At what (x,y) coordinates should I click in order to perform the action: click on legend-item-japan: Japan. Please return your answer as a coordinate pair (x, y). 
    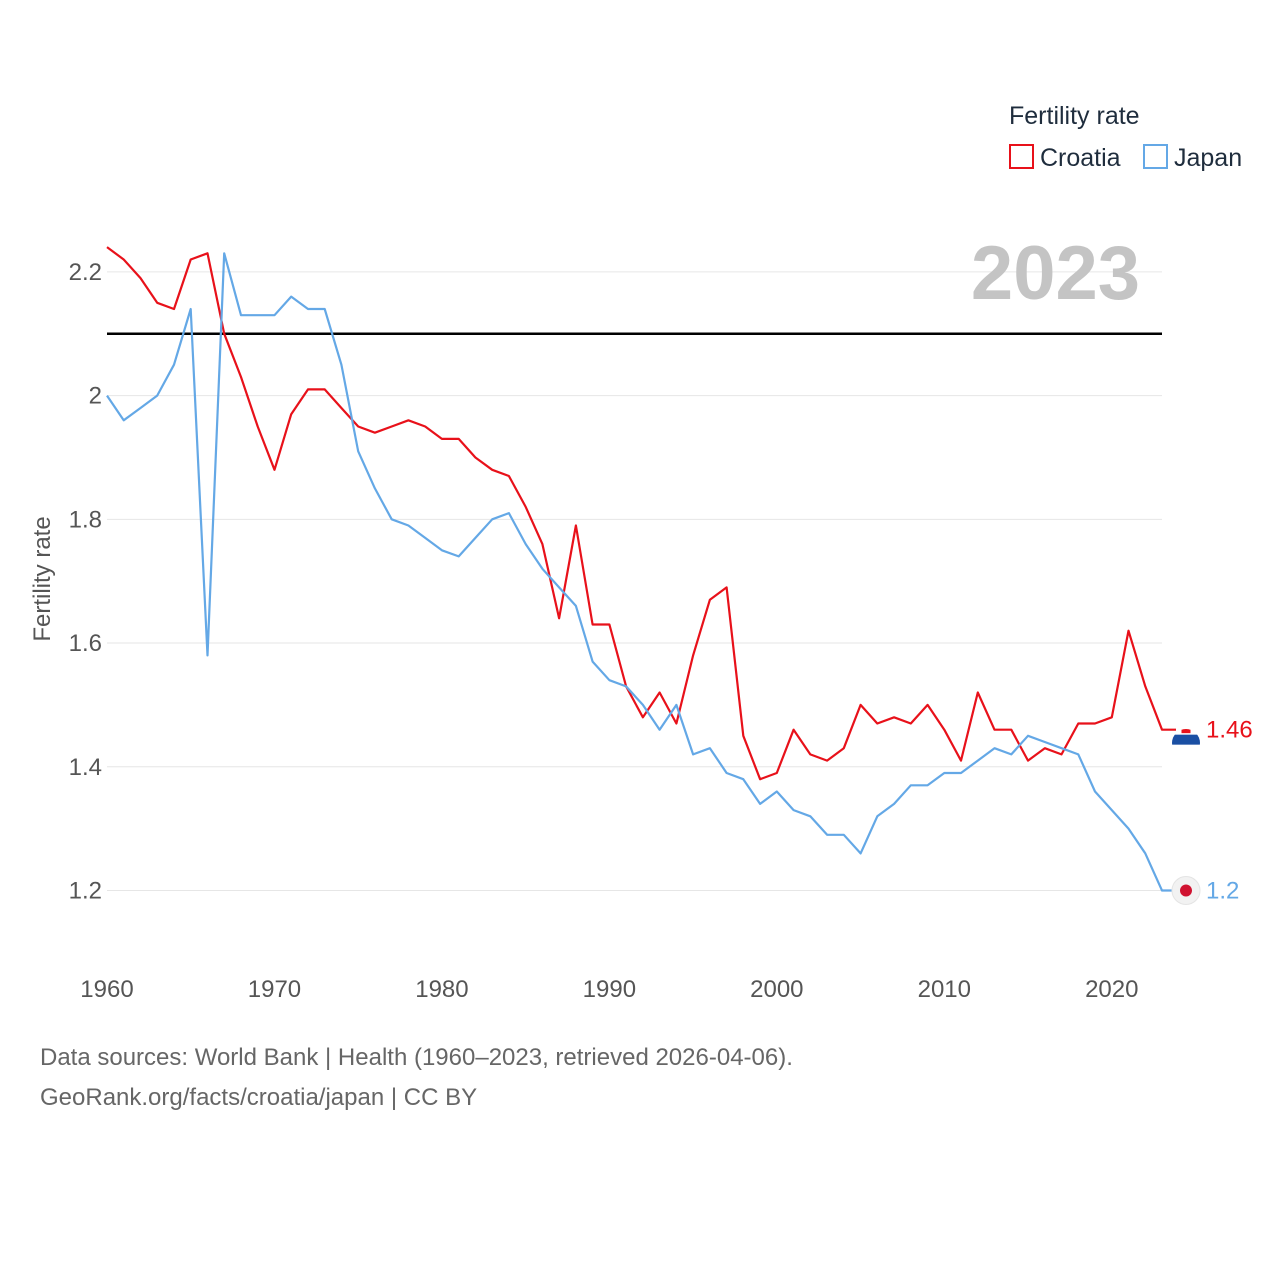
    Looking at the image, I should click on (1192, 158).